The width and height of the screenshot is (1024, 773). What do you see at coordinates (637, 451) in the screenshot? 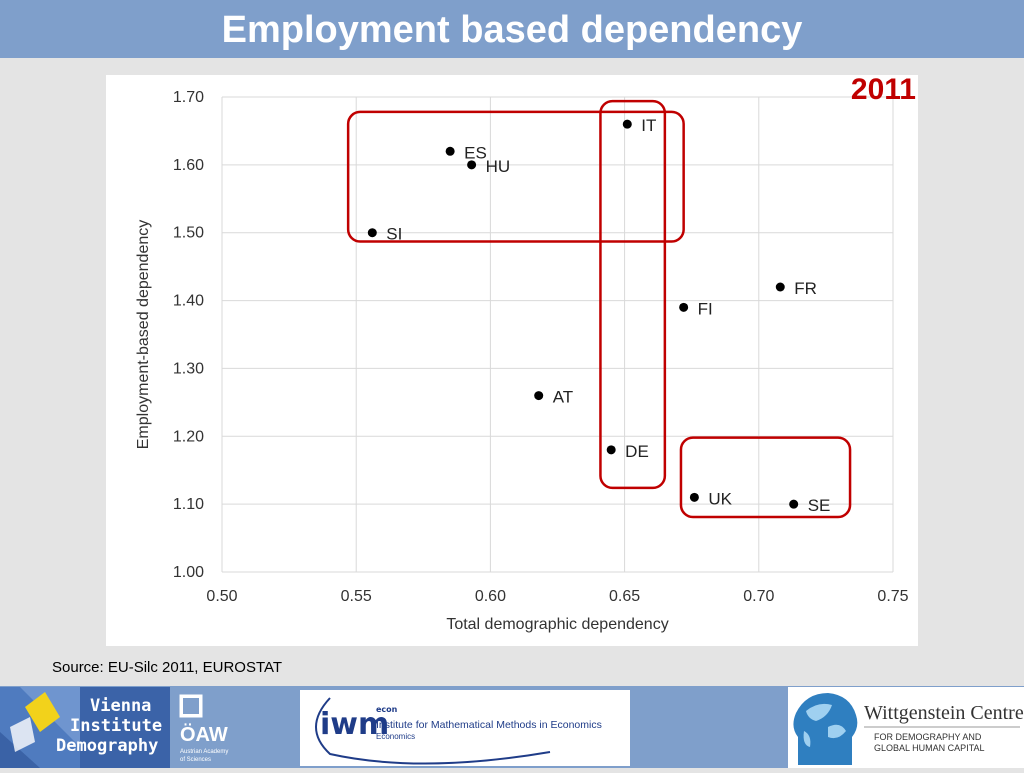
I see `point-label: DE` at bounding box center [637, 451].